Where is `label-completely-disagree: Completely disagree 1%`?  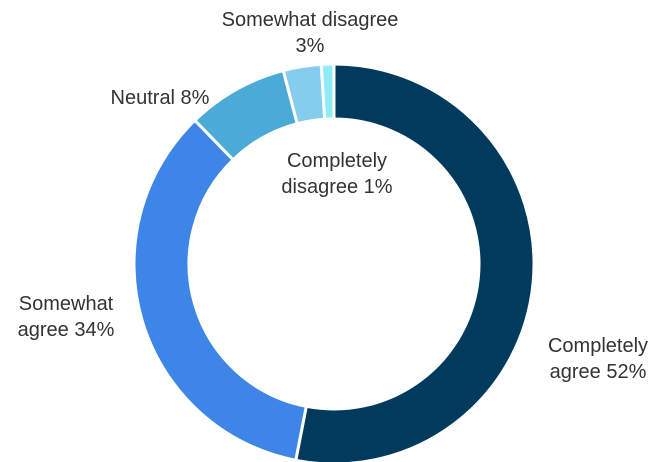
label-completely-disagree: Completely disagree 1% is located at coordinates (336, 174).